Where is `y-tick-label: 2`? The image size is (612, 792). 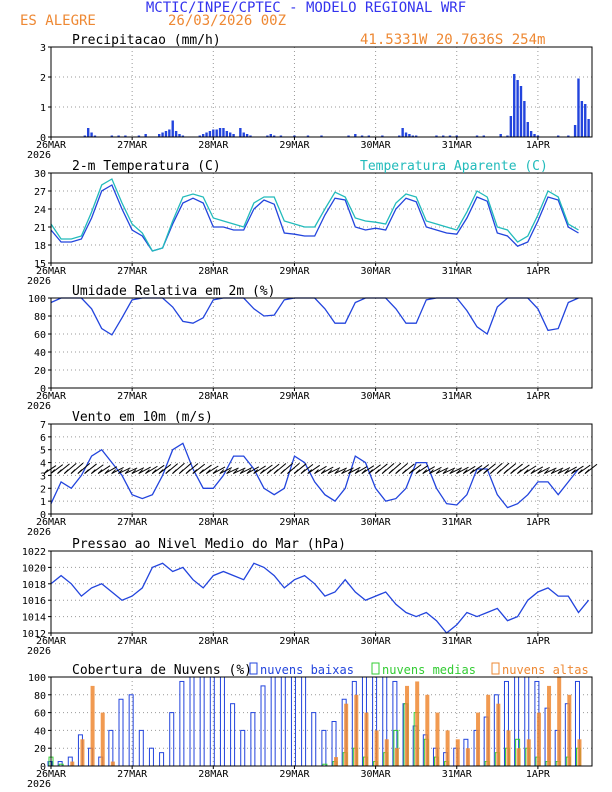 y-tick-label: 2 is located at coordinates (43, 78).